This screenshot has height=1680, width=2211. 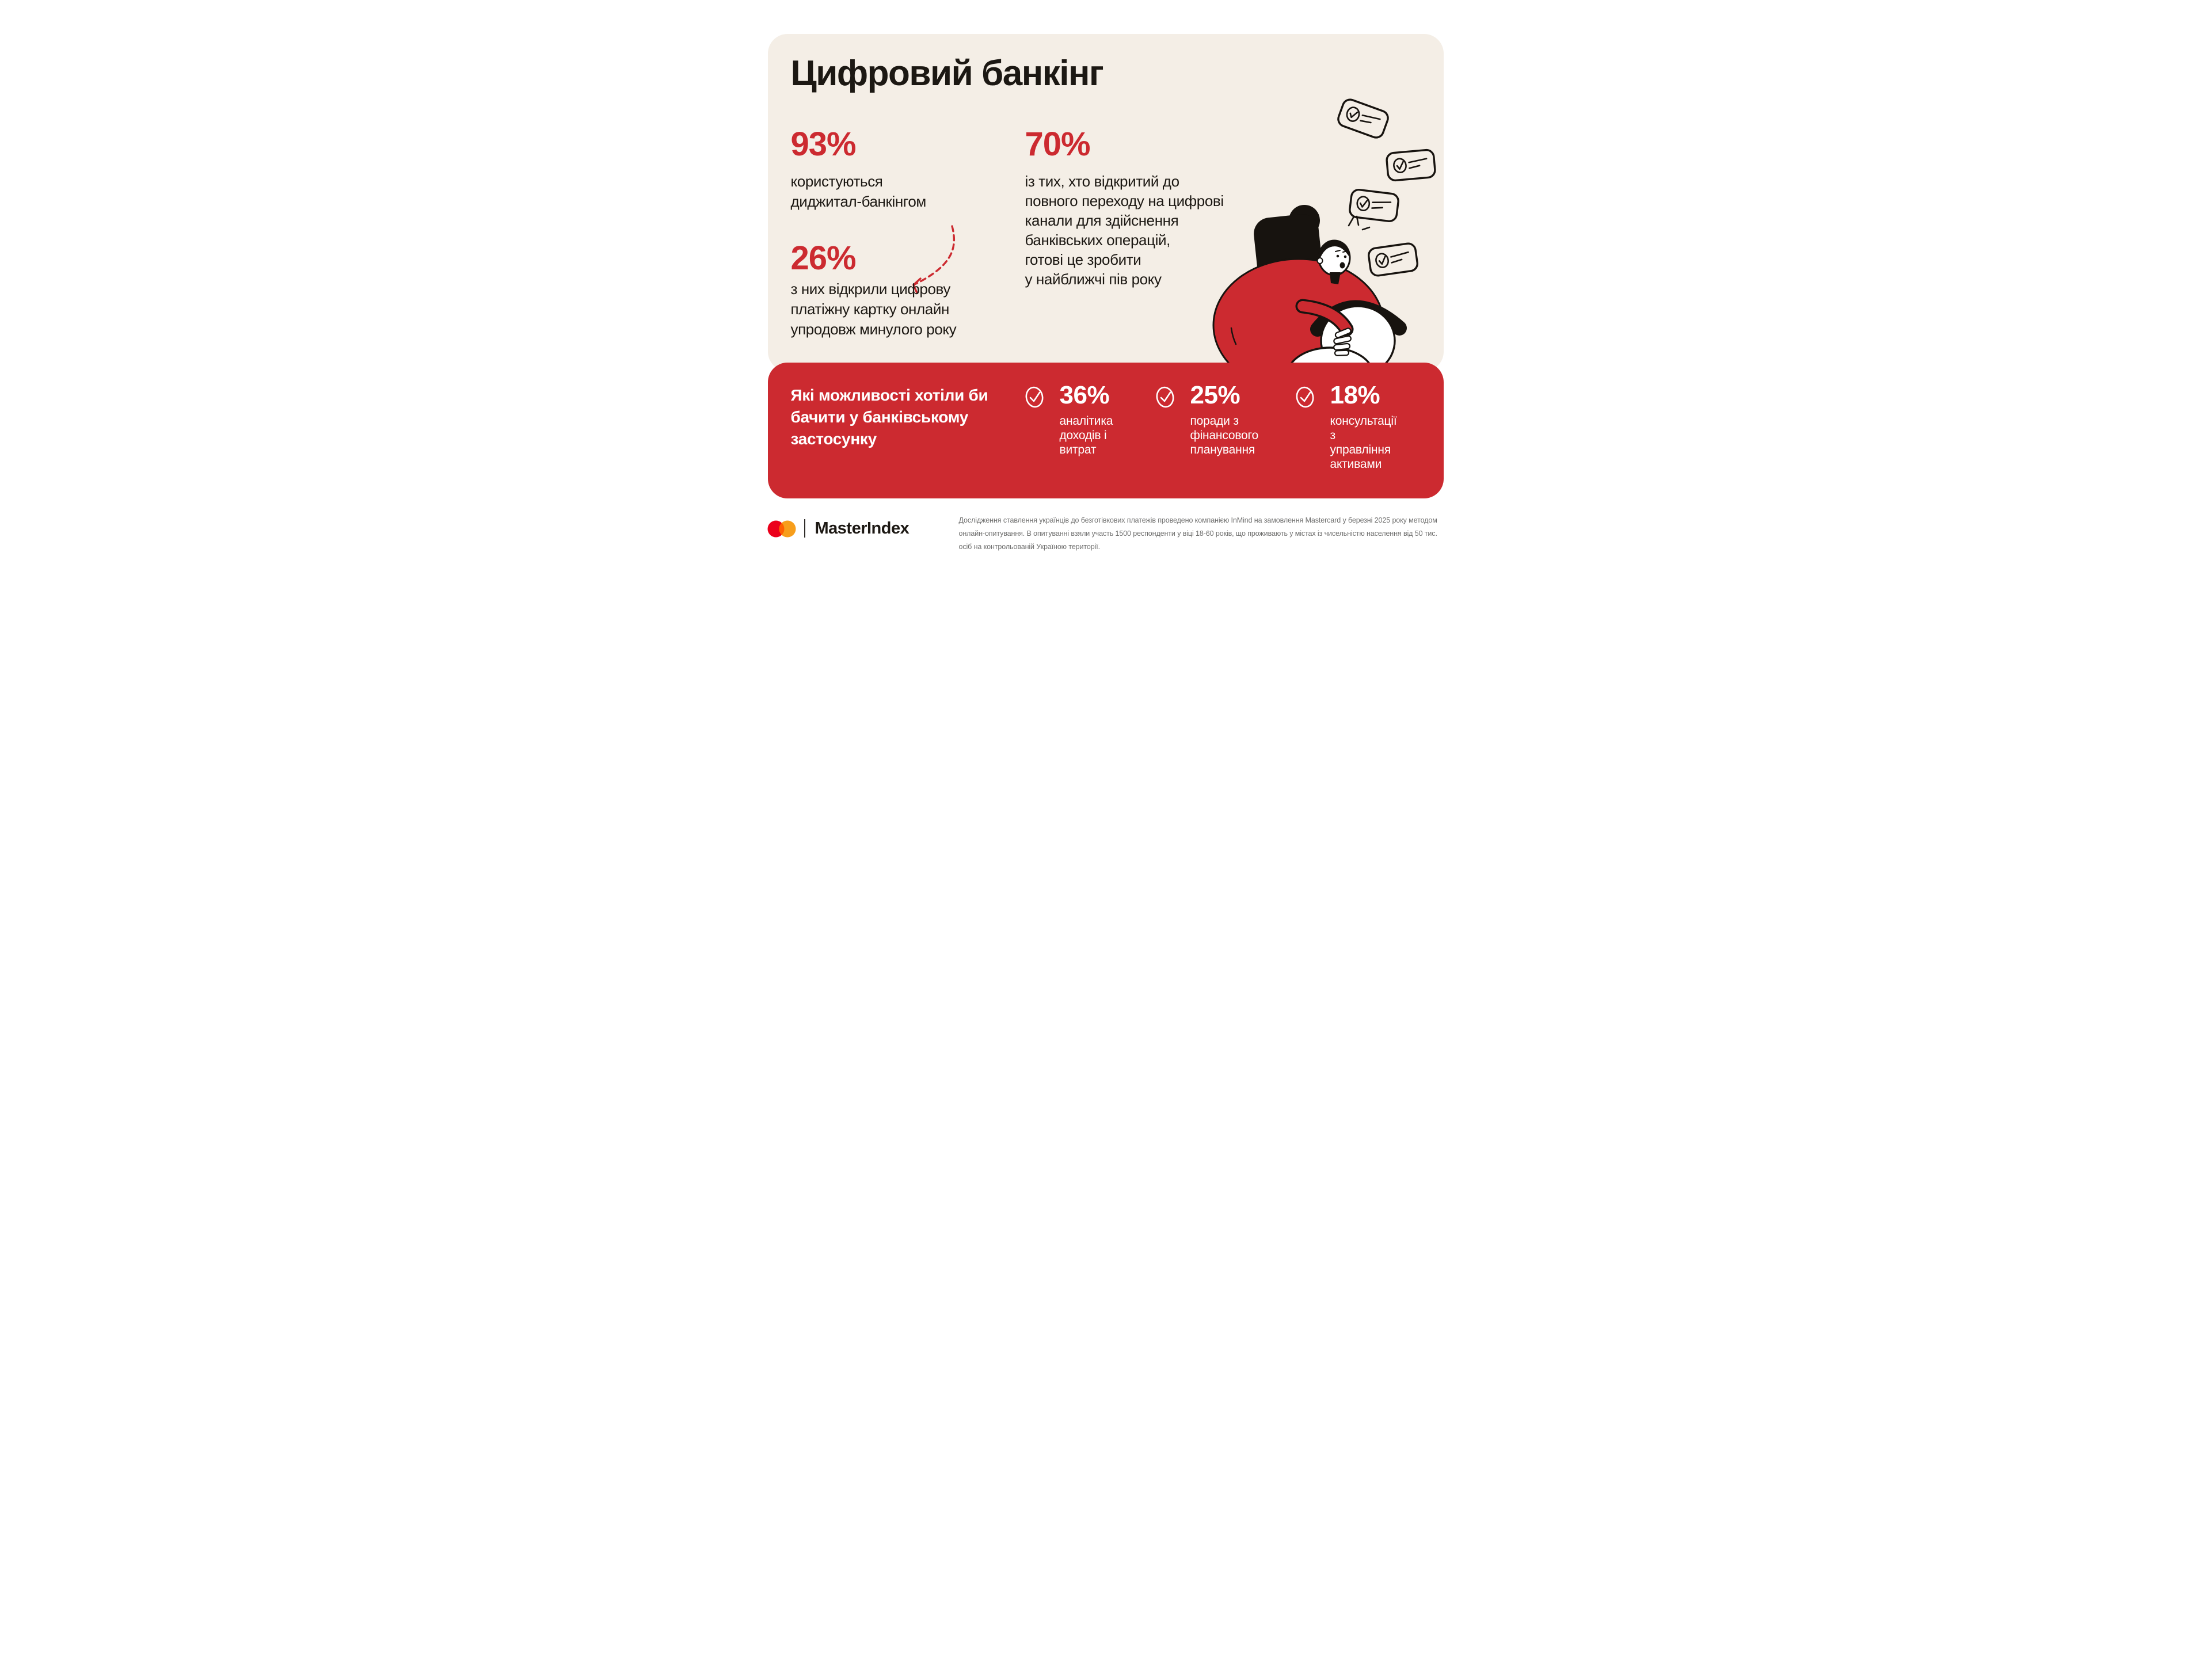 What do you see at coordinates (933, 259) in the screenshot?
I see `dashed-curved-arrow-icon` at bounding box center [933, 259].